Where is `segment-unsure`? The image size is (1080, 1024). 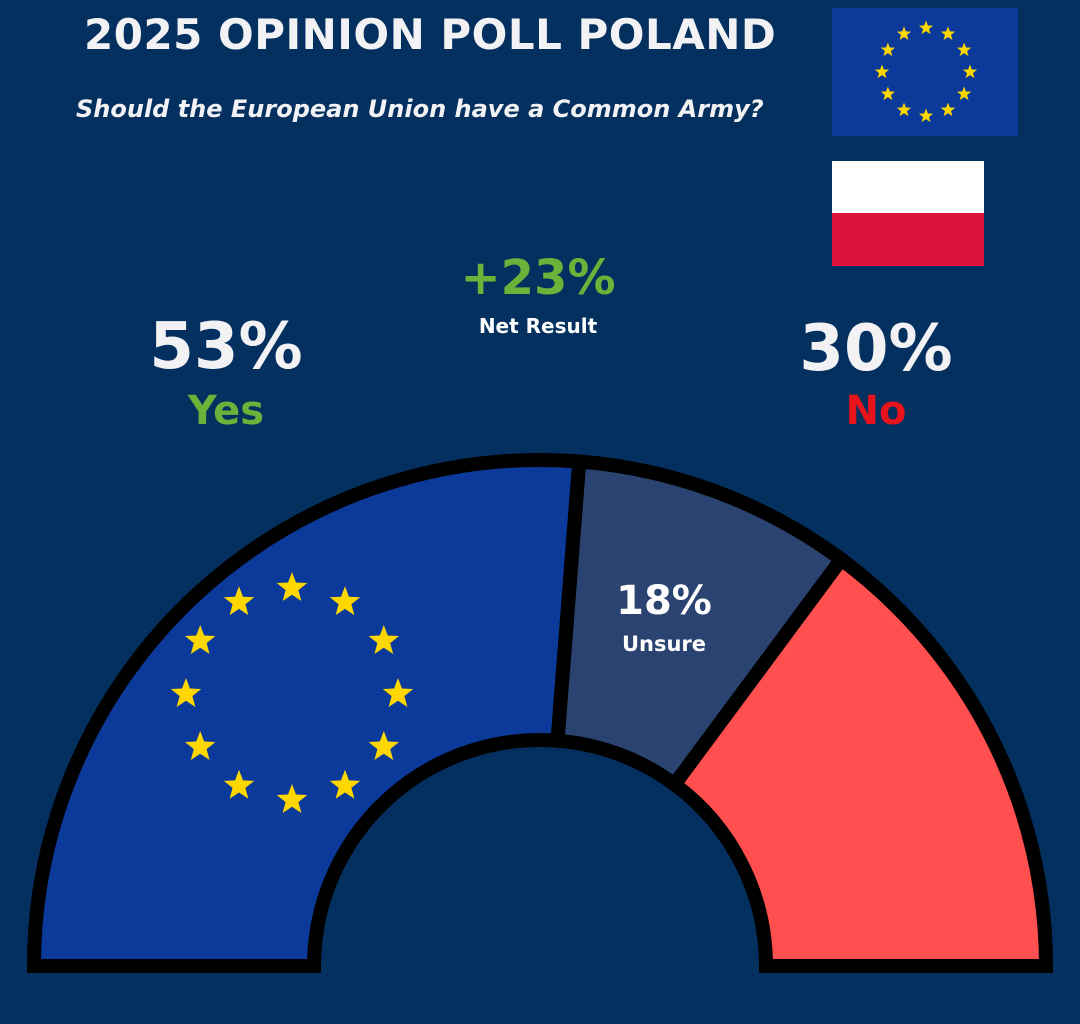 segment-unsure is located at coordinates (701, 624).